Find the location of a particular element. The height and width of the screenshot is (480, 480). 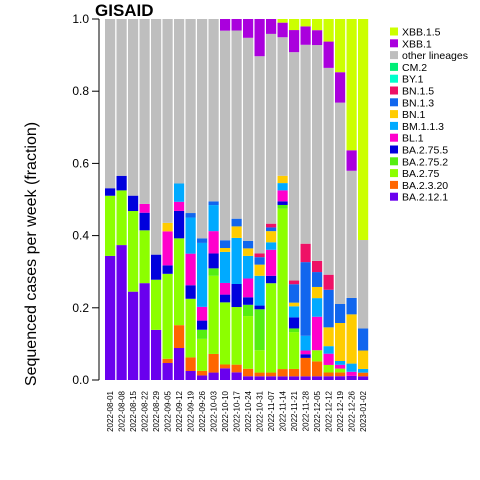

x-tick-label: 2022-12-26 is located at coordinates (352, 410).